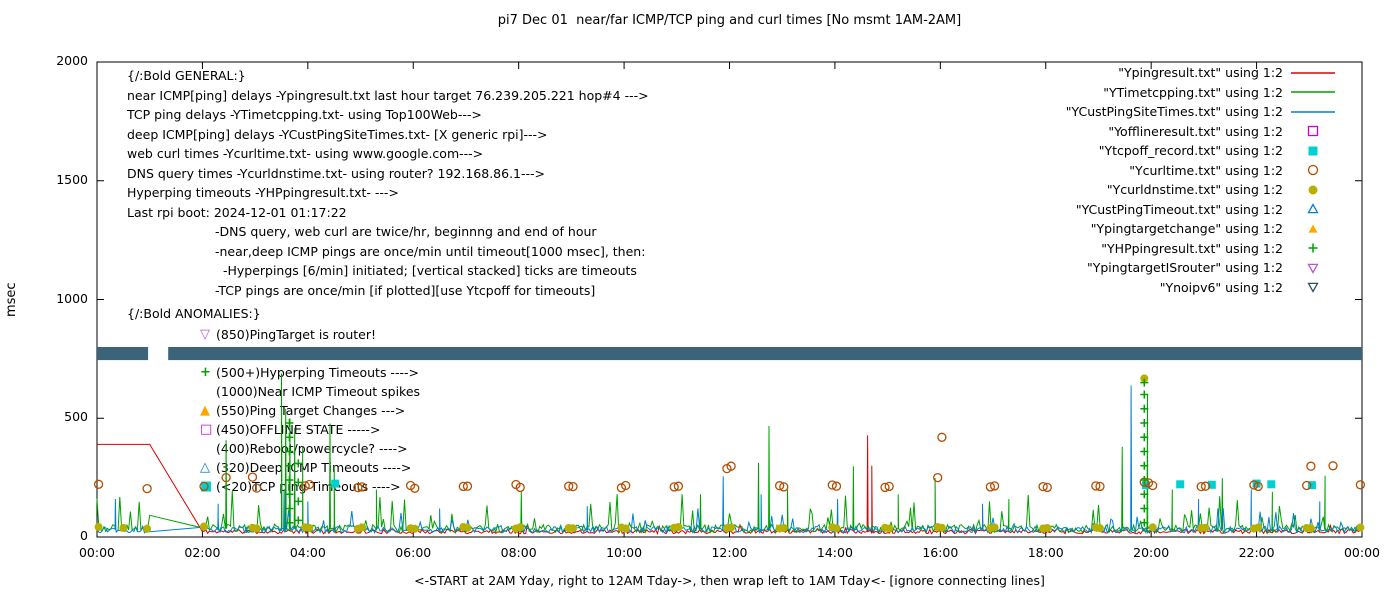 The height and width of the screenshot is (600, 1400). Describe the element at coordinates (72, 60) in the screenshot. I see `y-tick-label: 2000` at that location.